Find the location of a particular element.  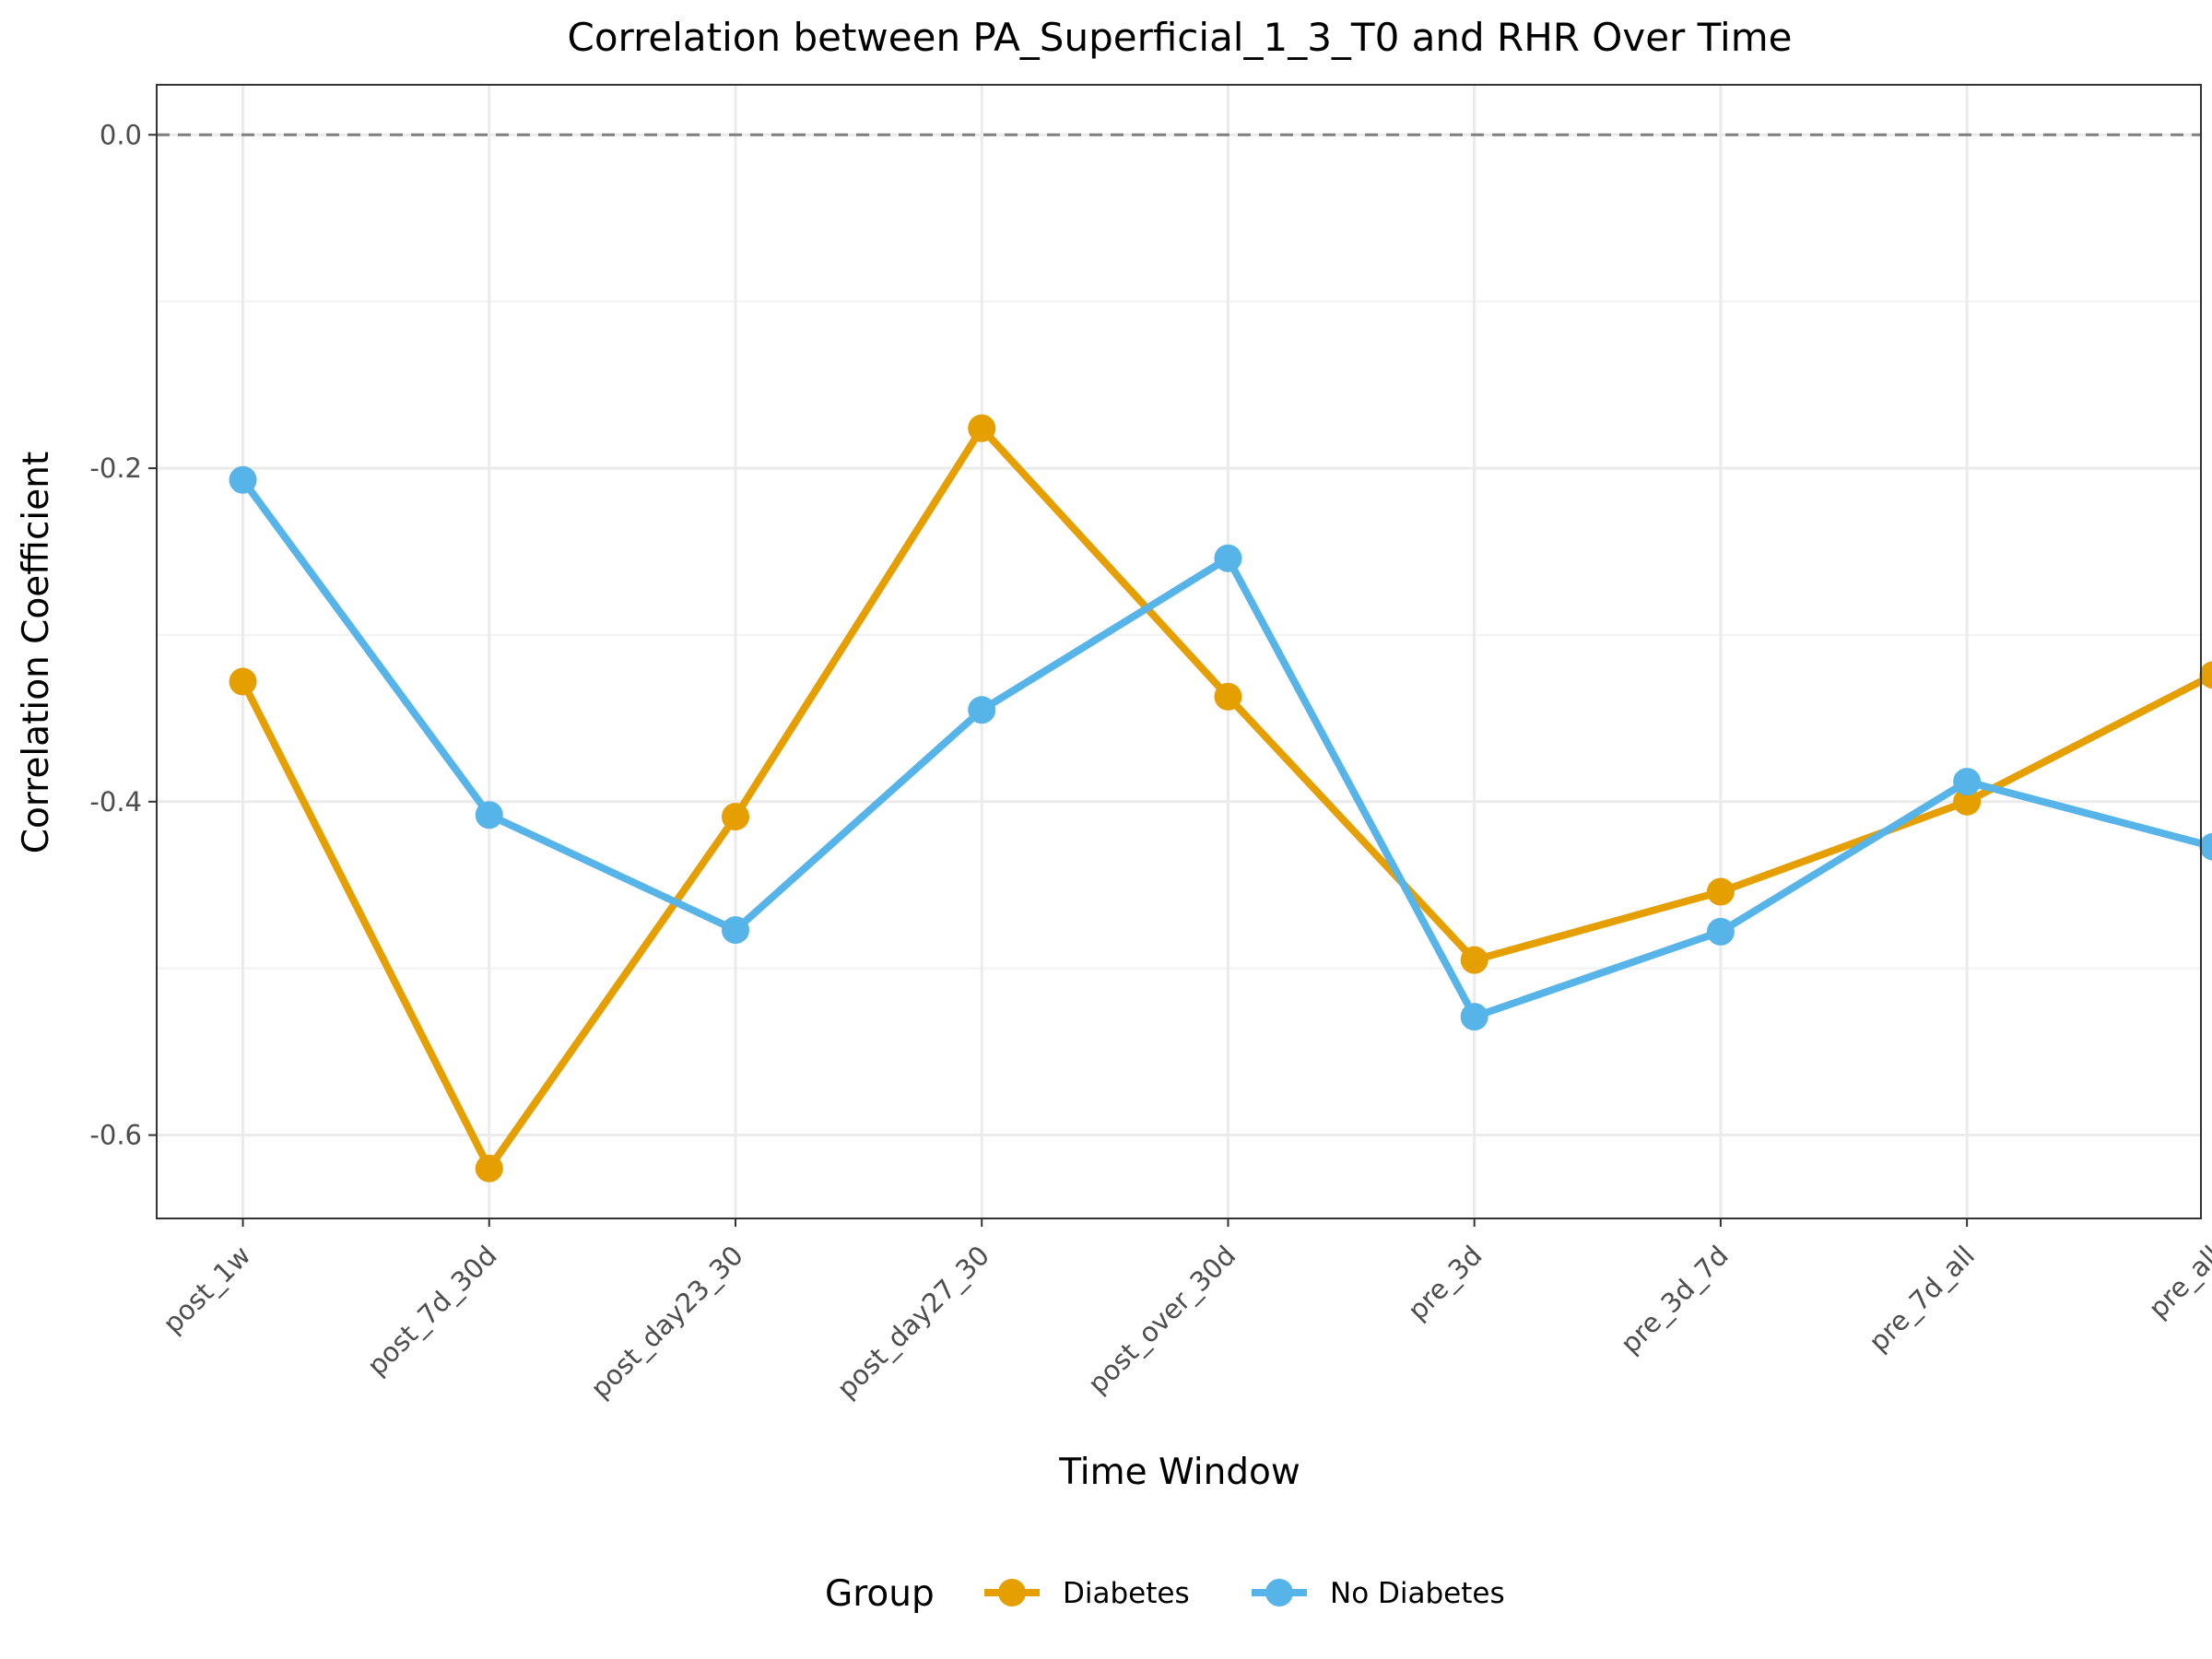

y-axis-ticks: 0.0 -0.2 -0.4 -0.6 is located at coordinates (123, 635).